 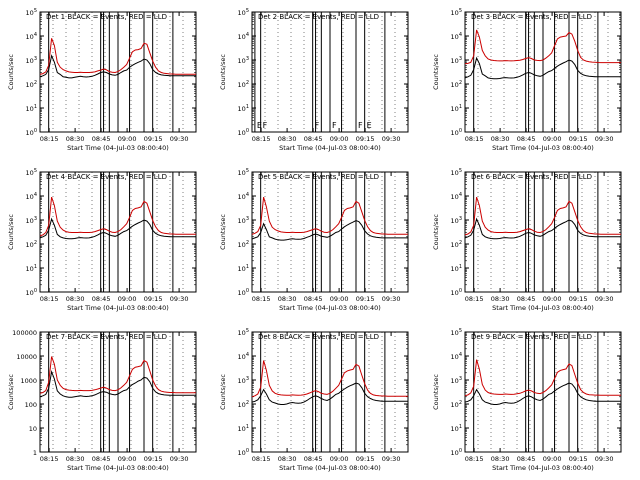 What do you see at coordinates (33, 429) in the screenshot?
I see `y-tick-label: 10` at bounding box center [33, 429].